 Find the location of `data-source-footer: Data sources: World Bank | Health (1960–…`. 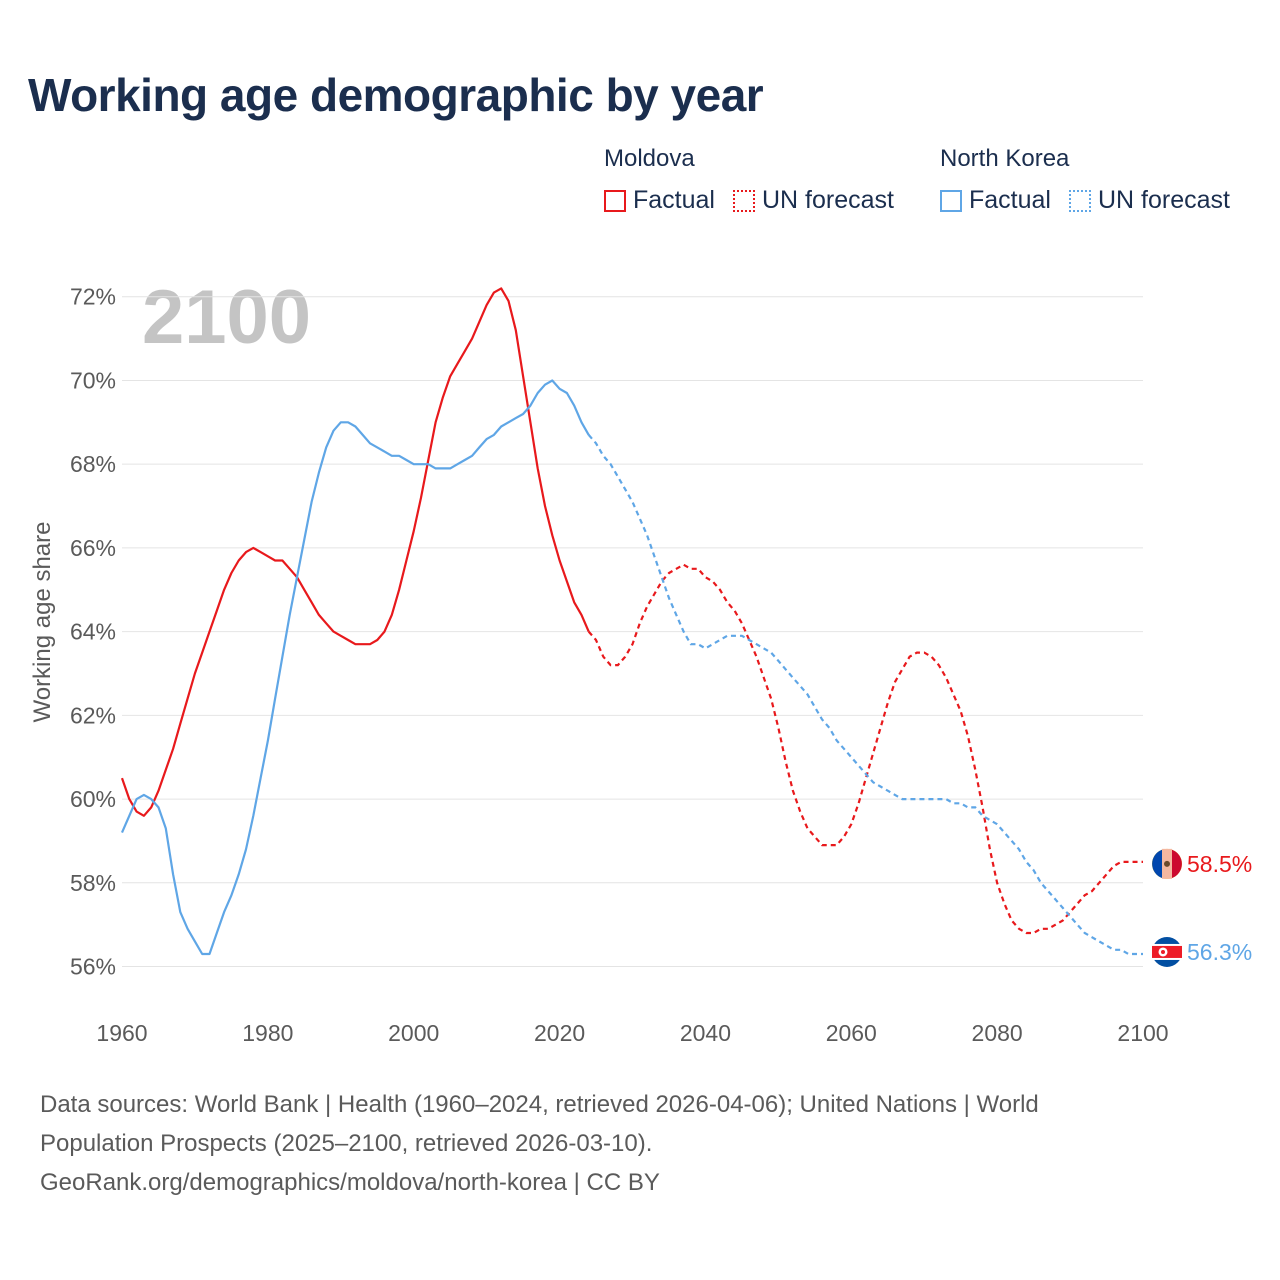

data-source-footer: Data sources: World Bank | Health (1960–… is located at coordinates (640, 1143).